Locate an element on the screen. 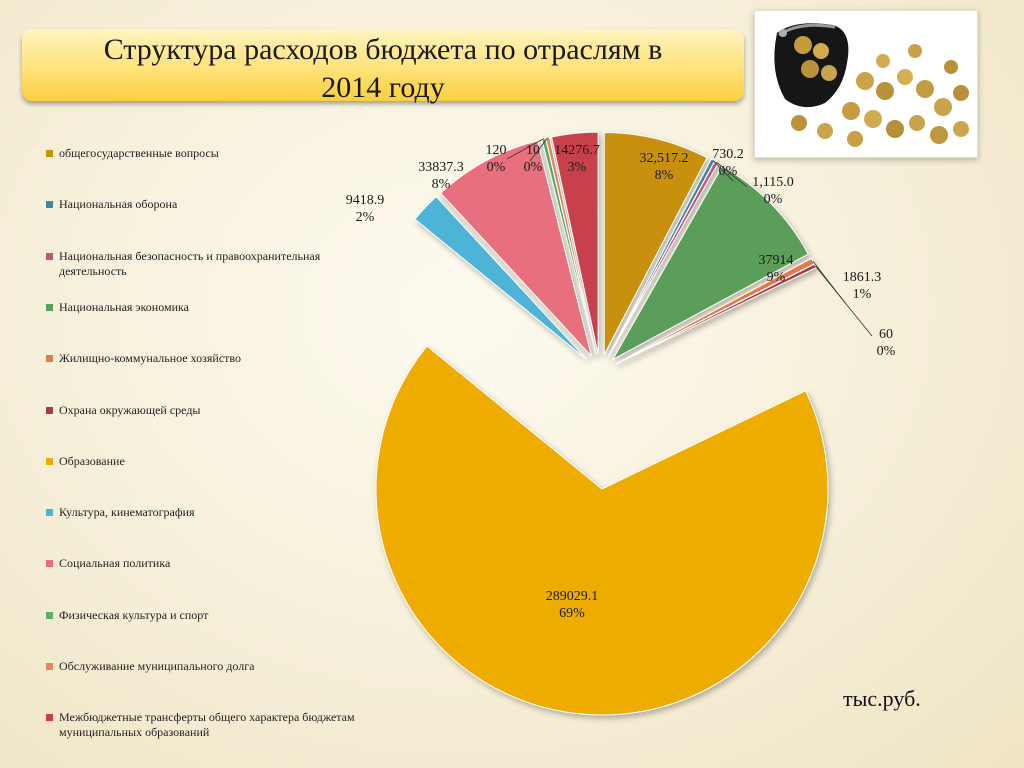 The image size is (1024, 768). data-label-percent: 9% is located at coordinates (776, 277).